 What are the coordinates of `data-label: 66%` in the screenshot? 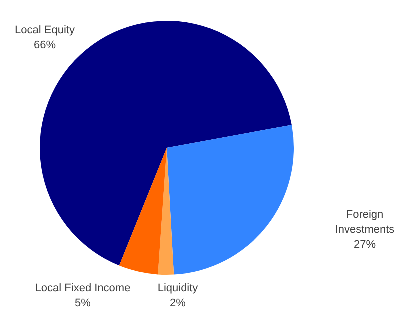 It's located at (45, 46).